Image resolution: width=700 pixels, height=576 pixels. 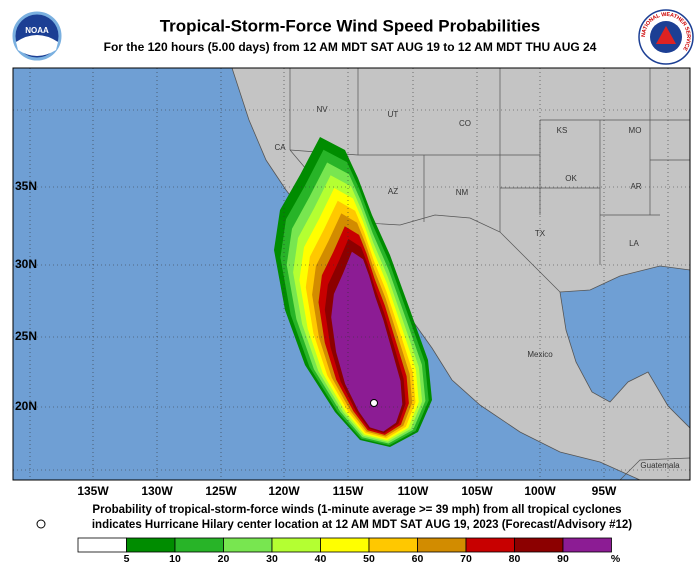 I want to click on legend-label: 20, so click(x=224, y=559).